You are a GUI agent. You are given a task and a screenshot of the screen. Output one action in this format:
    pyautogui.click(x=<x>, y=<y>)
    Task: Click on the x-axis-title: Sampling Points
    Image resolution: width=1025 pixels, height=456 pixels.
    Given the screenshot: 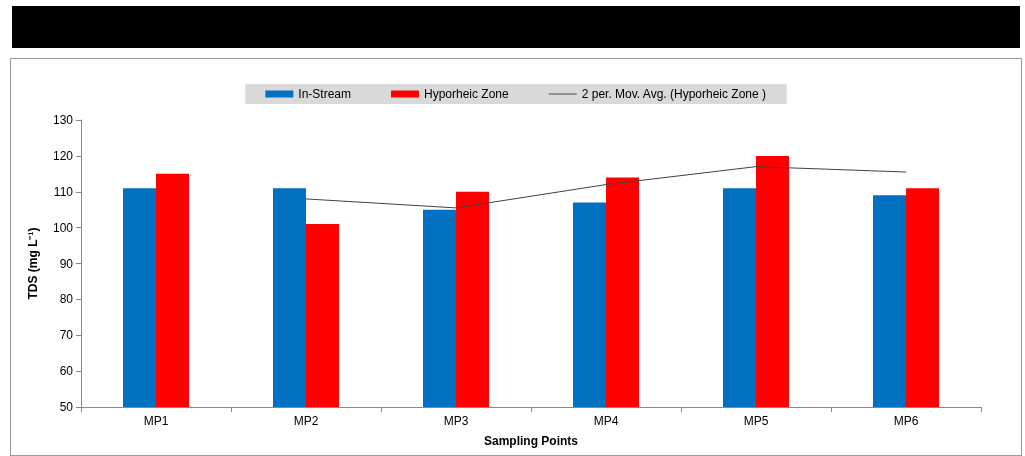 What is the action you would take?
    pyautogui.click(x=531, y=441)
    